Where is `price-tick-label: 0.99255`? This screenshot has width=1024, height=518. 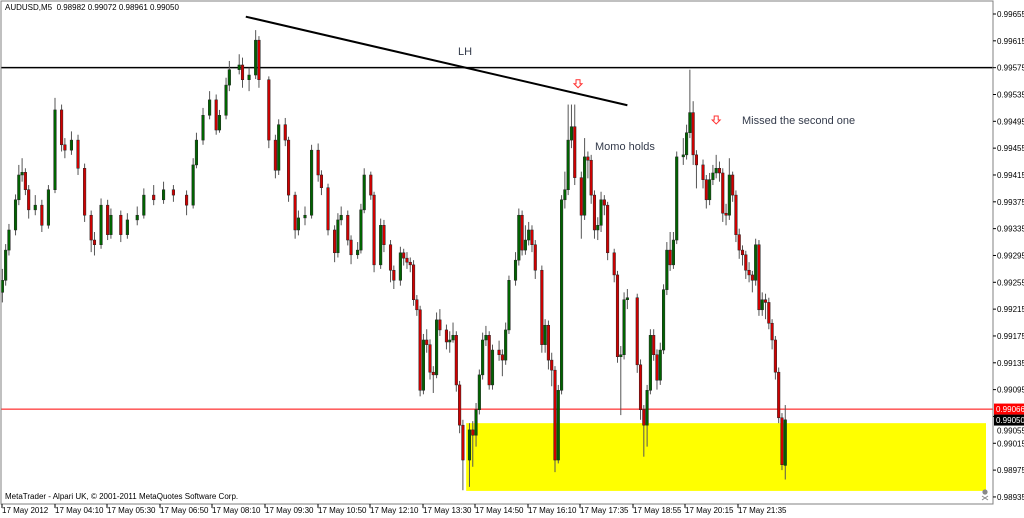
price-tick-label: 0.99255 is located at coordinates (1010, 282).